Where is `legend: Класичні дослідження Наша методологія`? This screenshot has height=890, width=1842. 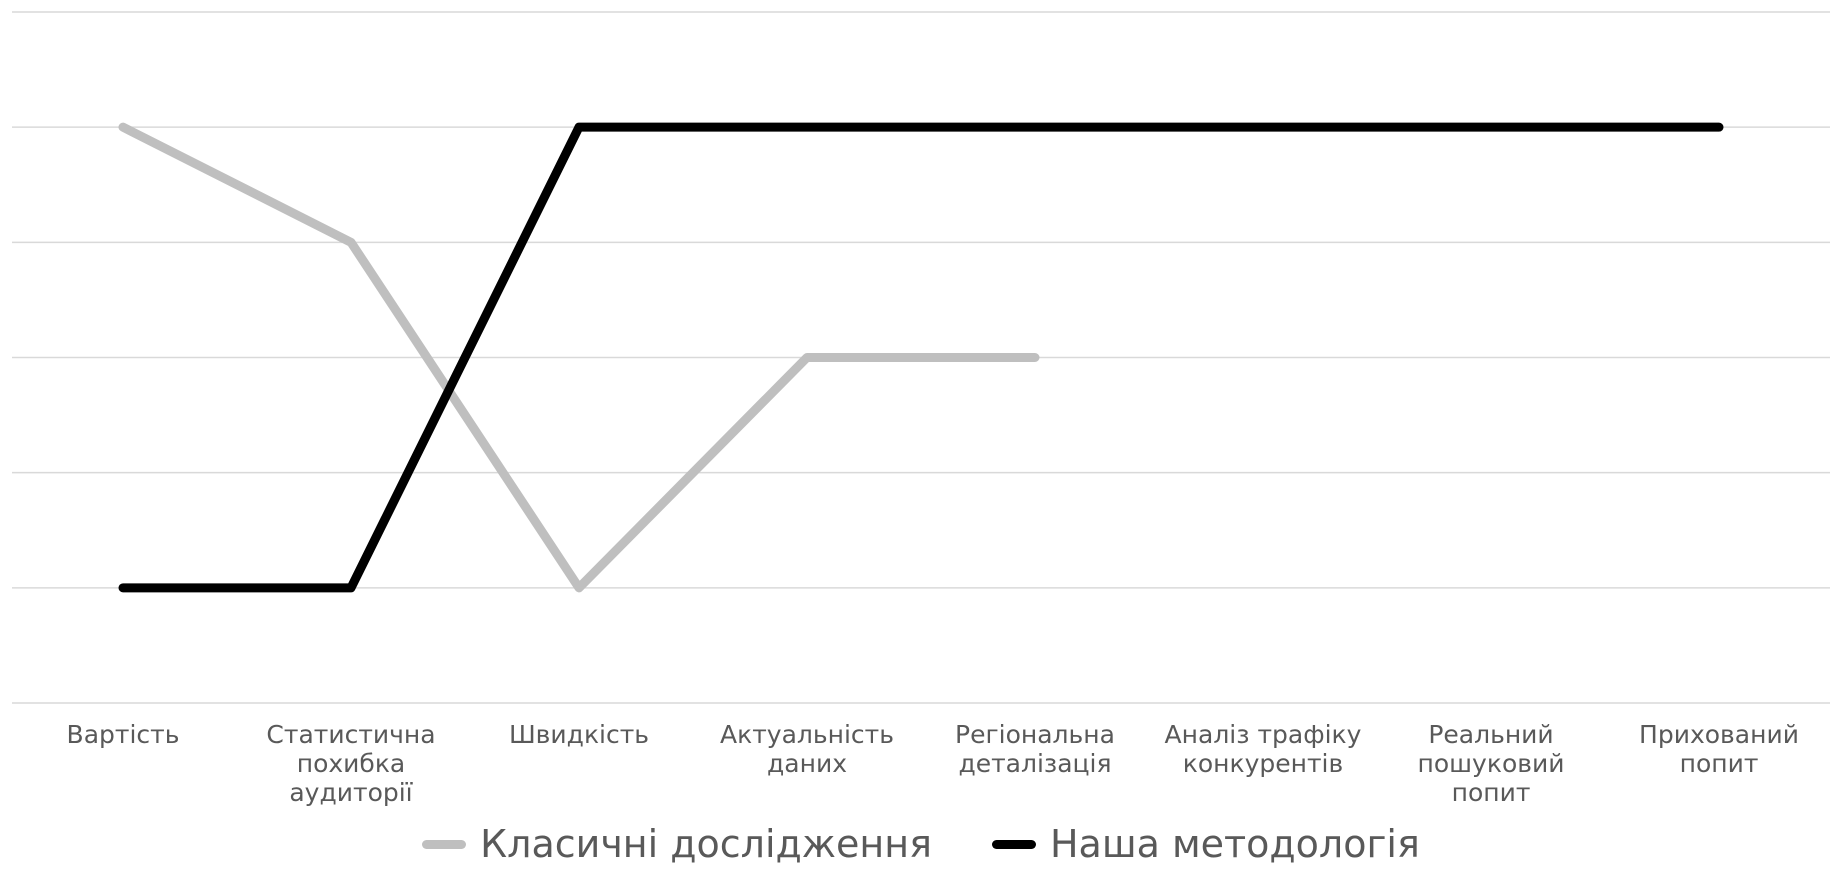 legend: Класичні дослідження Наша методологія is located at coordinates (921, 844).